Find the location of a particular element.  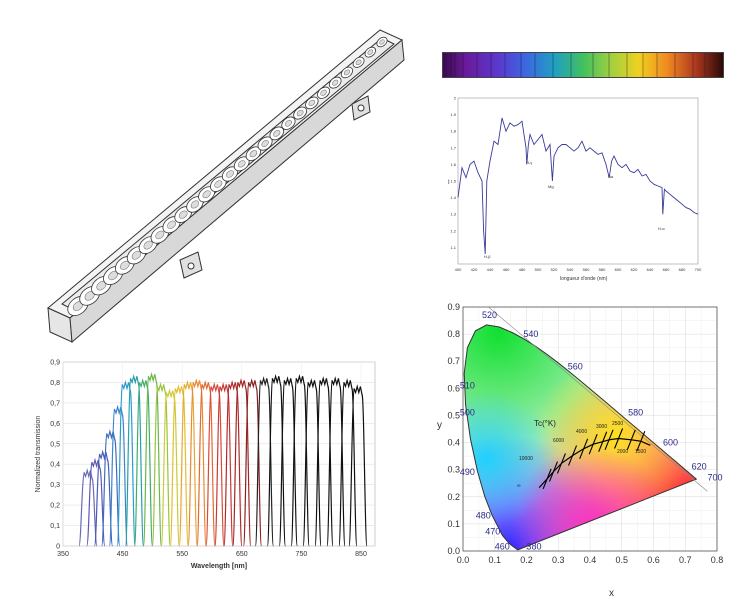

line-label-mg: Mg is located at coordinates (551, 186).